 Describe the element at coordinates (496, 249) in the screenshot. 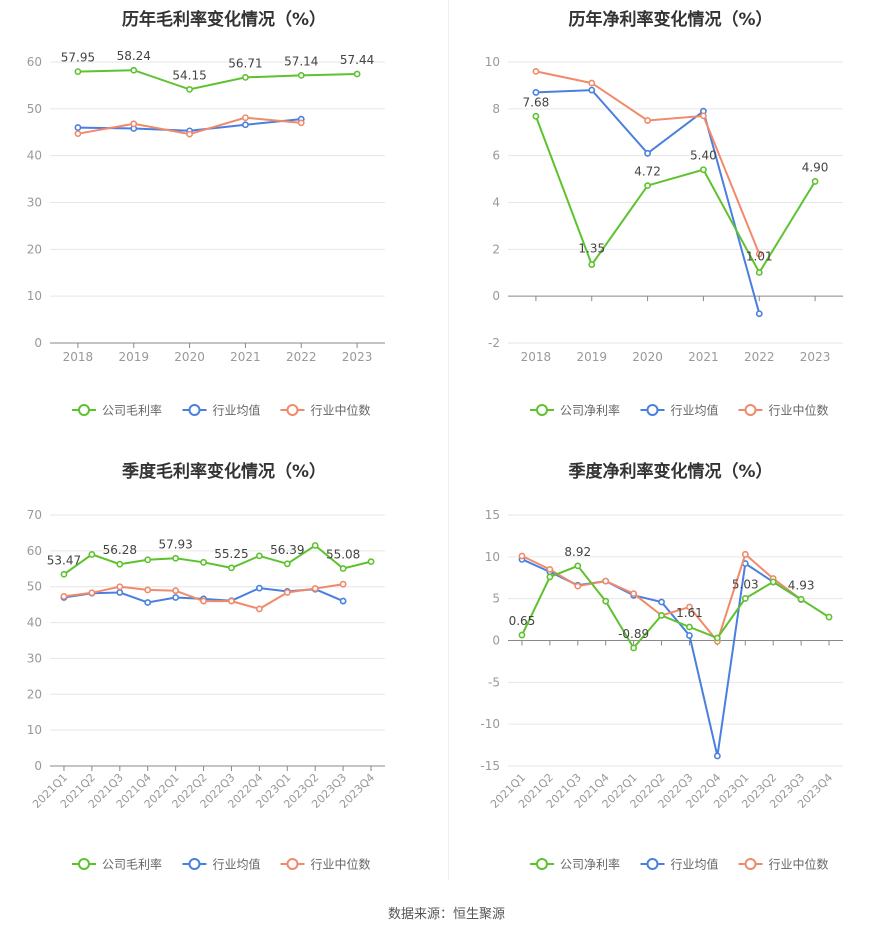

I see `y-tick-label: 2` at that location.